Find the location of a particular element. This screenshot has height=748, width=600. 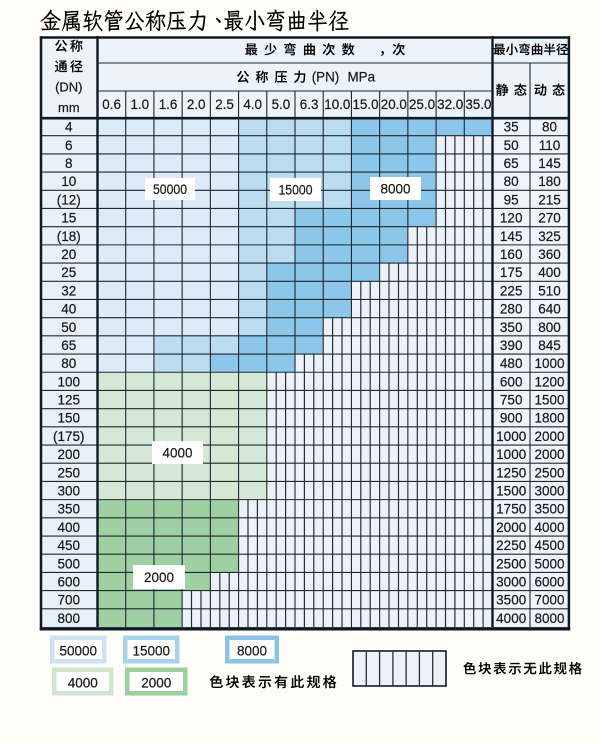

svg-text: 845 is located at coordinates (549, 345).